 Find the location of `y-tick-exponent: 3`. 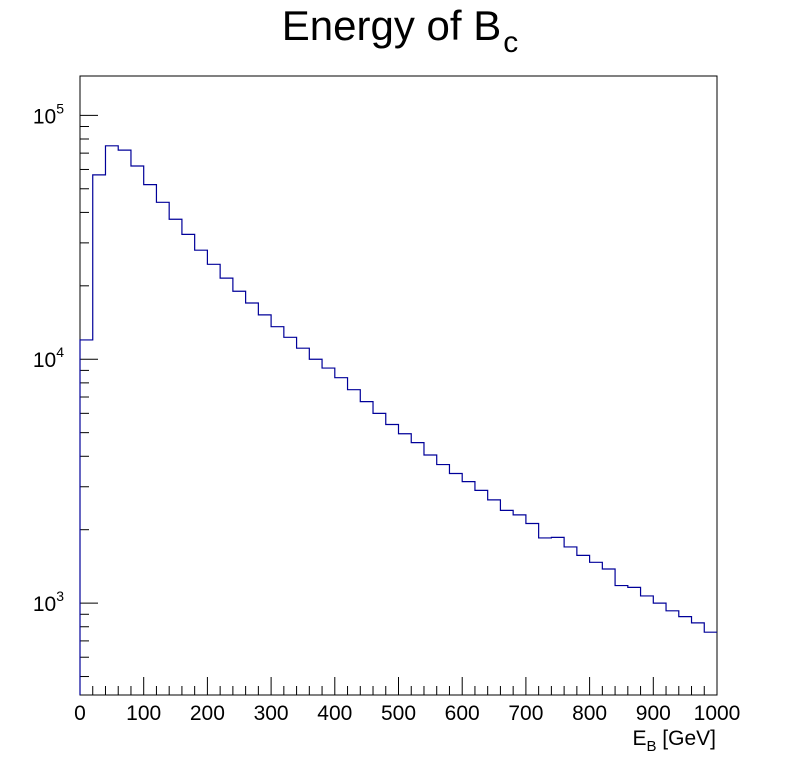

y-tick-exponent: 3 is located at coordinates (60, 596).